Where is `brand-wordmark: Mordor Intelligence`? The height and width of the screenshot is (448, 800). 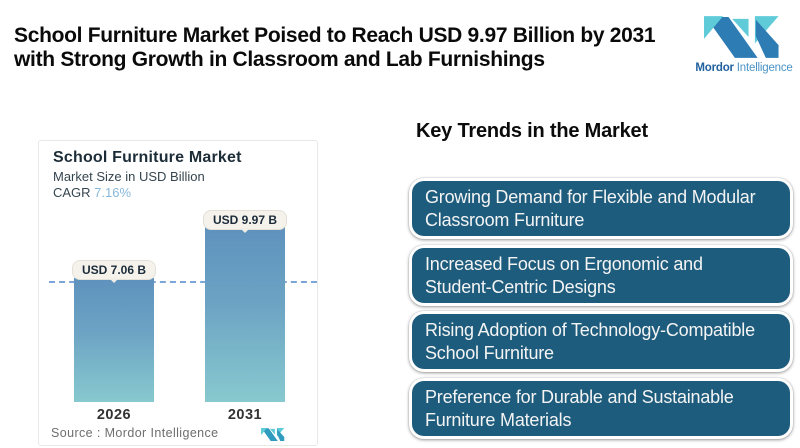
brand-wordmark: Mordor Intelligence is located at coordinates (743, 68).